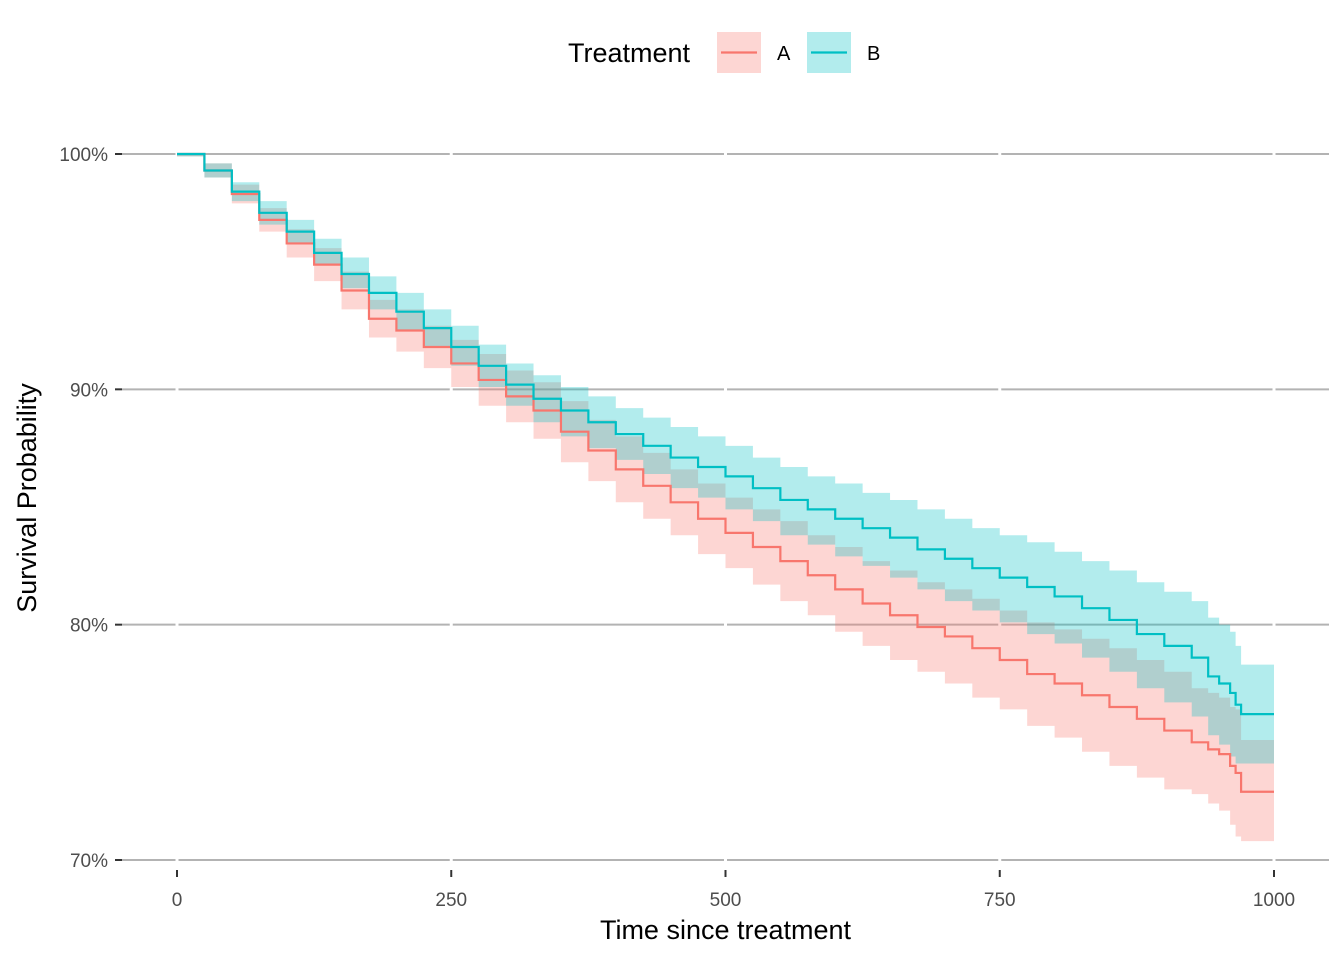 Image resolution: width=1344 pixels, height=960 pixels. I want to click on y-tick-label: 80%, so click(89, 626).